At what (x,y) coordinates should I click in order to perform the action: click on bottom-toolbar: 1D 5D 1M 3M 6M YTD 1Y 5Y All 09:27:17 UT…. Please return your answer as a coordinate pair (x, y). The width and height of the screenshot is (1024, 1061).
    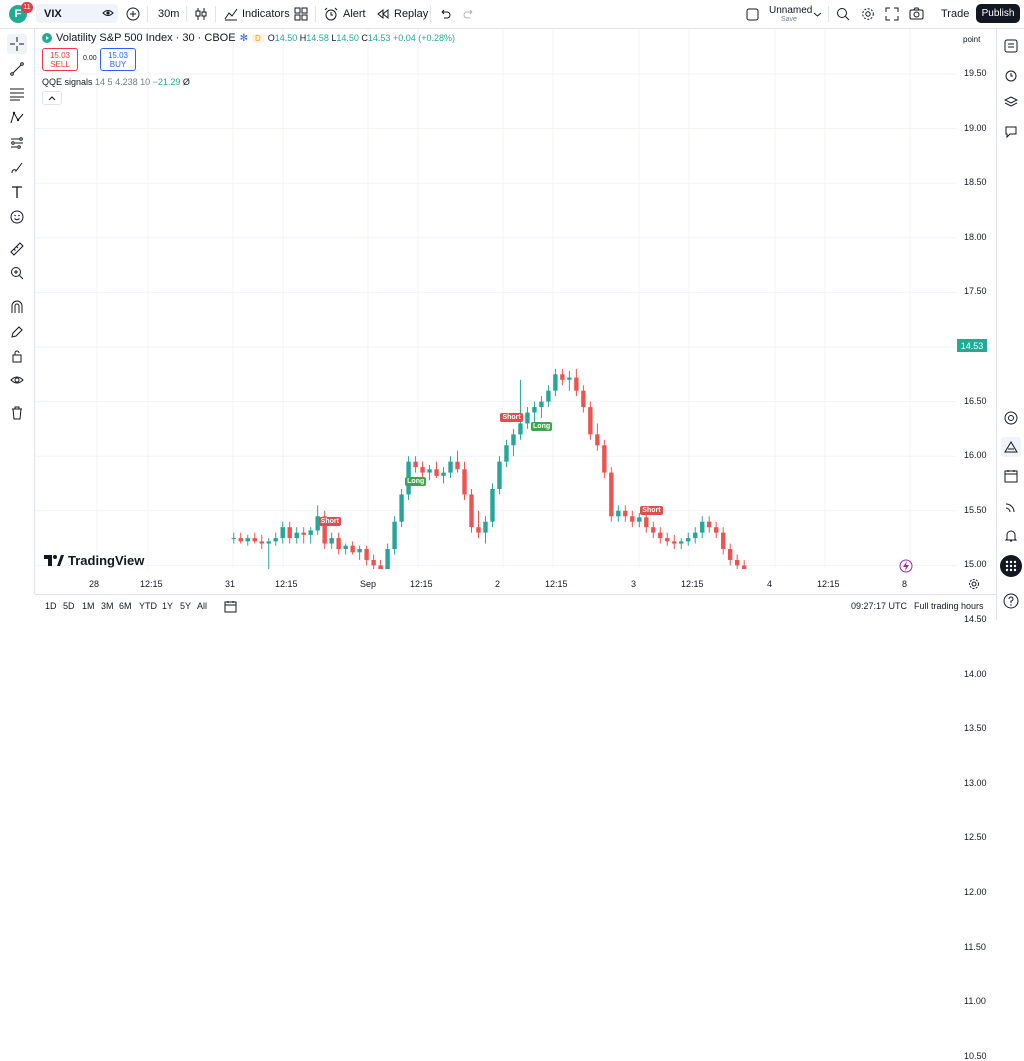
    Looking at the image, I should click on (515, 606).